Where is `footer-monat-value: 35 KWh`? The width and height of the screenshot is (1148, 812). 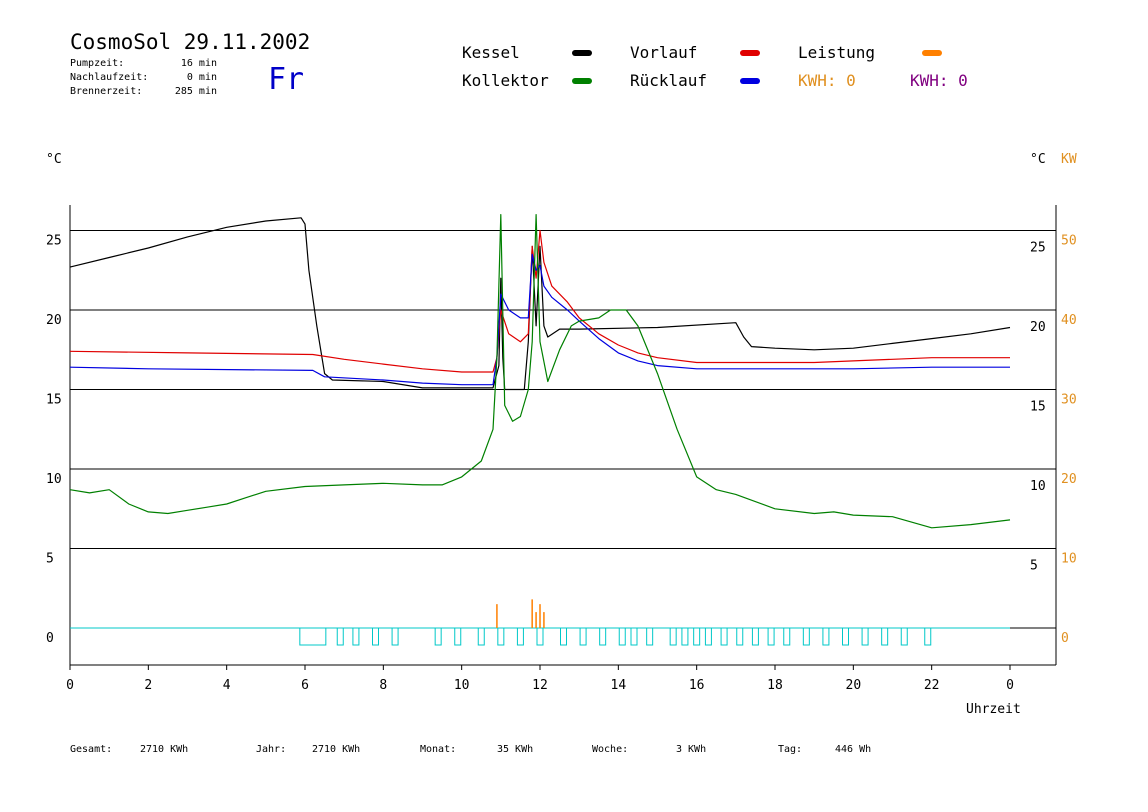
footer-monat-value: 35 KWh is located at coordinates (515, 749).